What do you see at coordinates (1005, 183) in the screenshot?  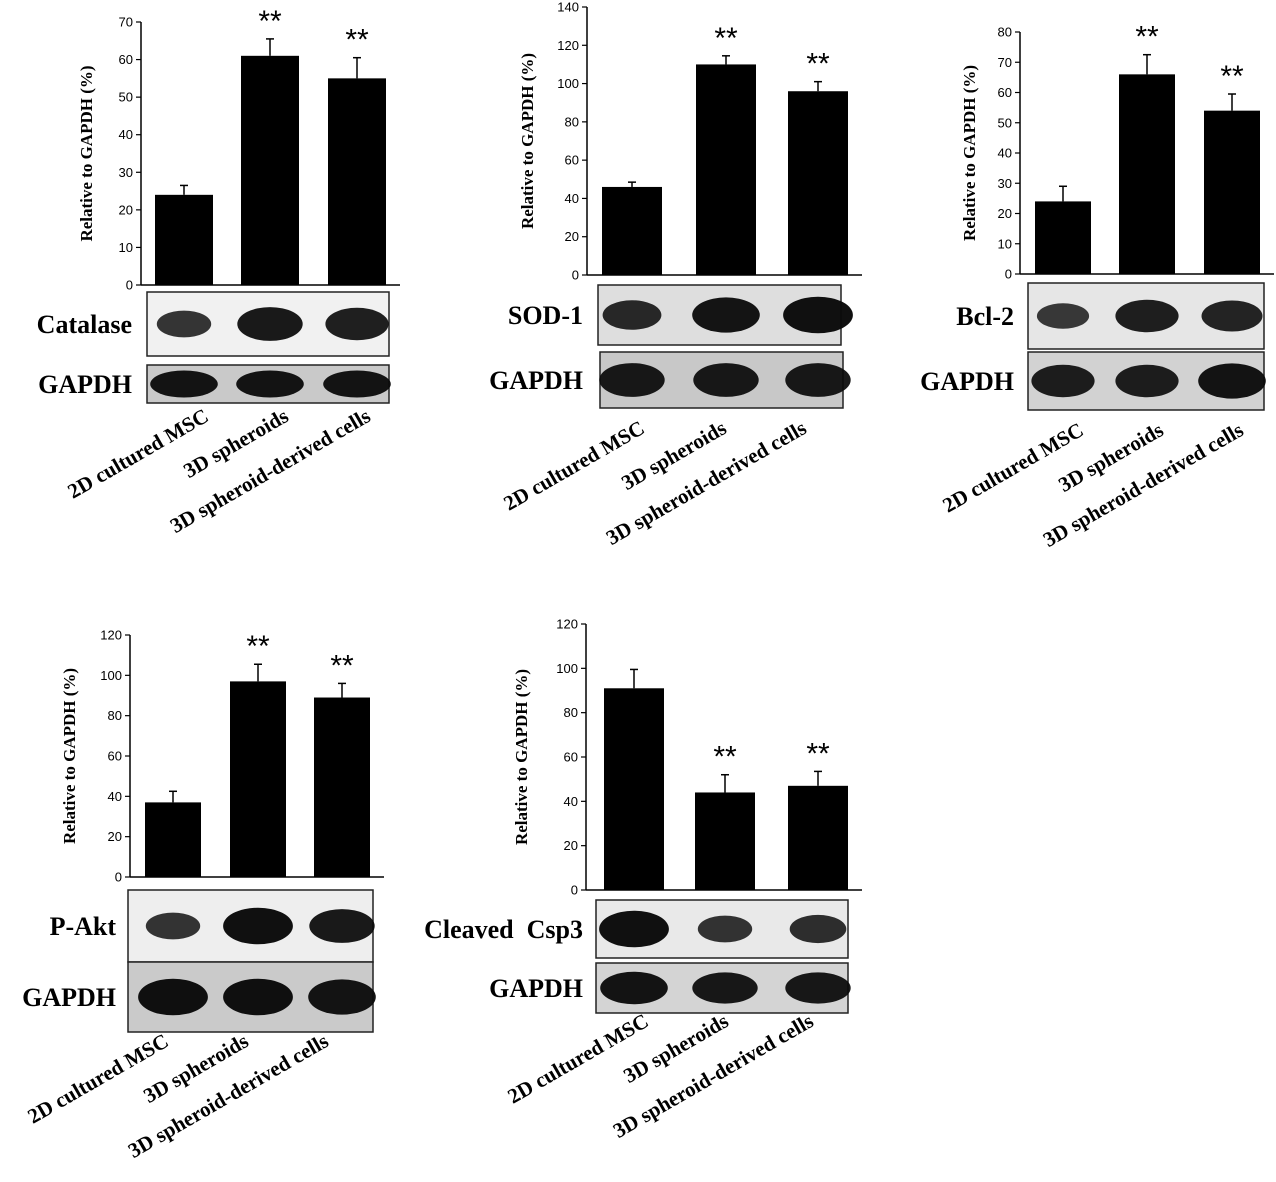 I see `y-tick-label: 30` at bounding box center [1005, 183].